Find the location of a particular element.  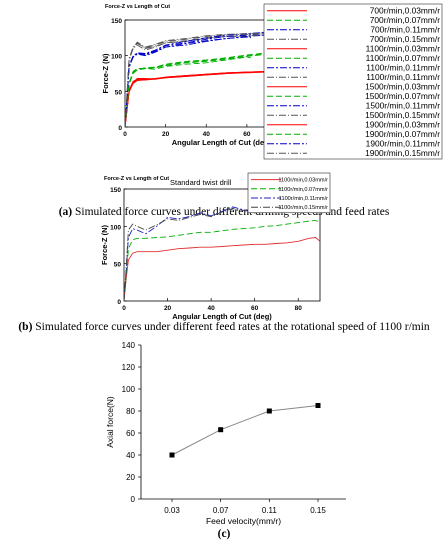

plot-frame is located at coordinates (222, 245).